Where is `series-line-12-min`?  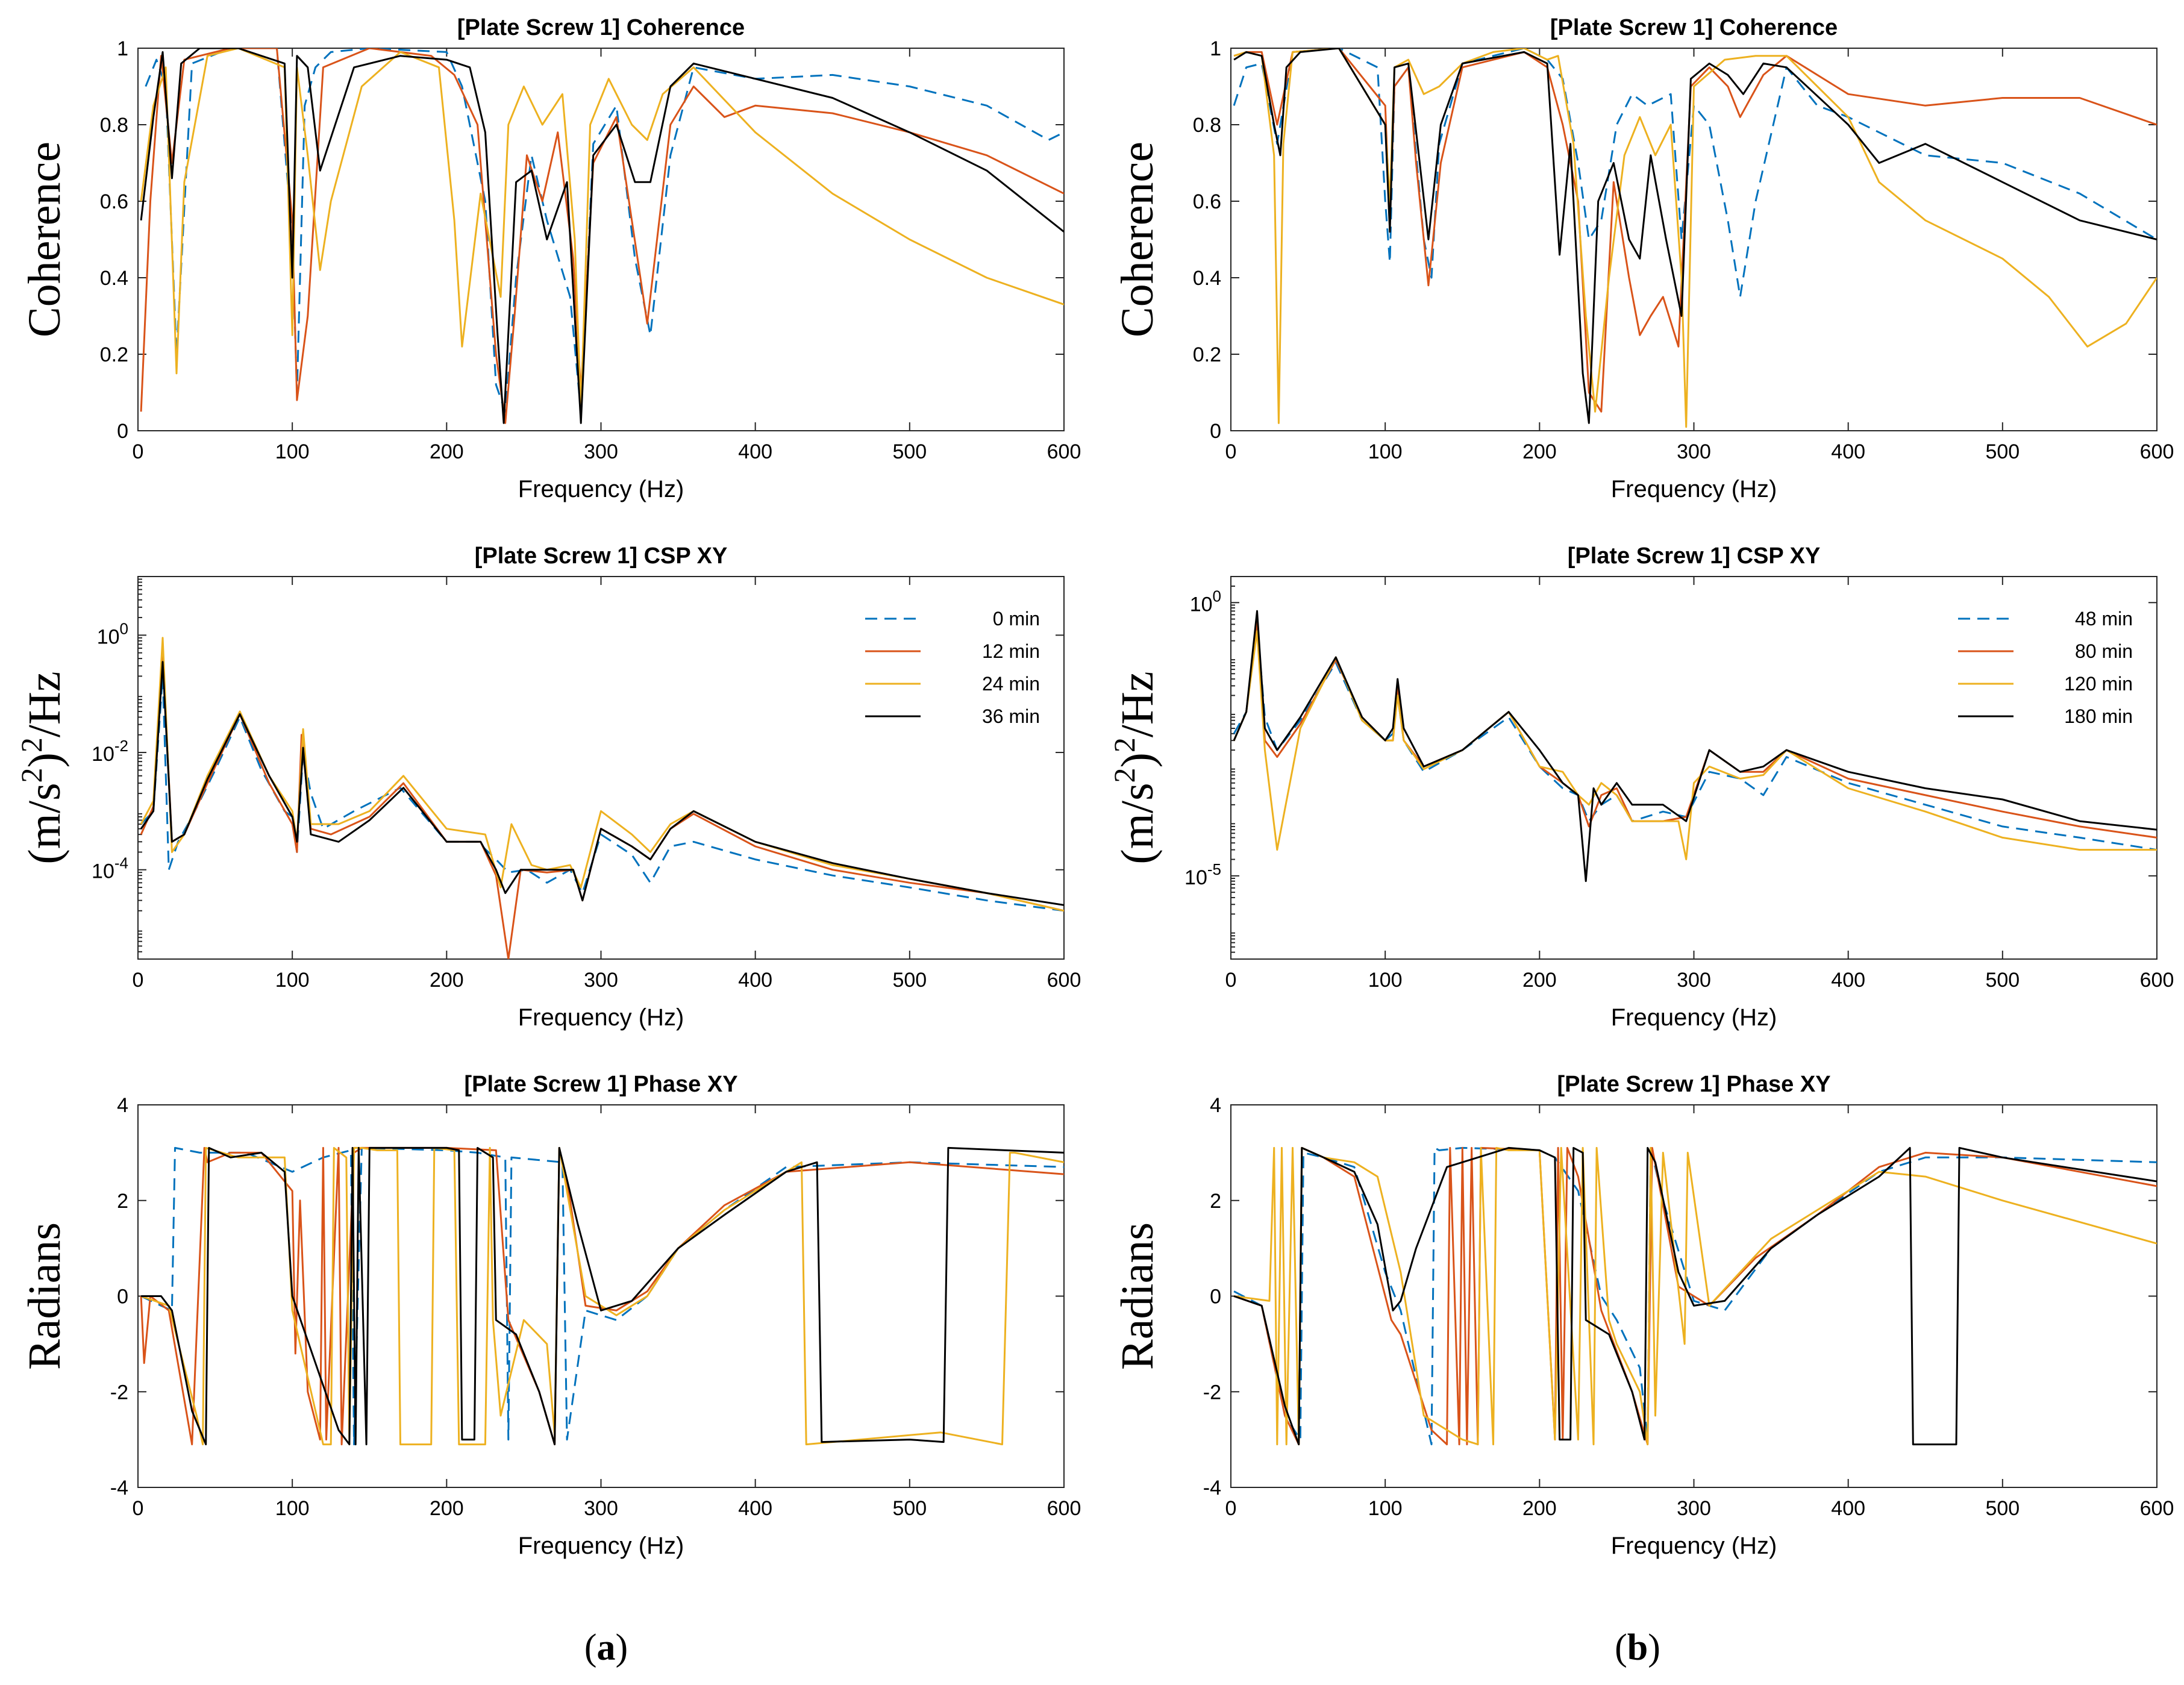 series-line-12-min is located at coordinates (602, 236).